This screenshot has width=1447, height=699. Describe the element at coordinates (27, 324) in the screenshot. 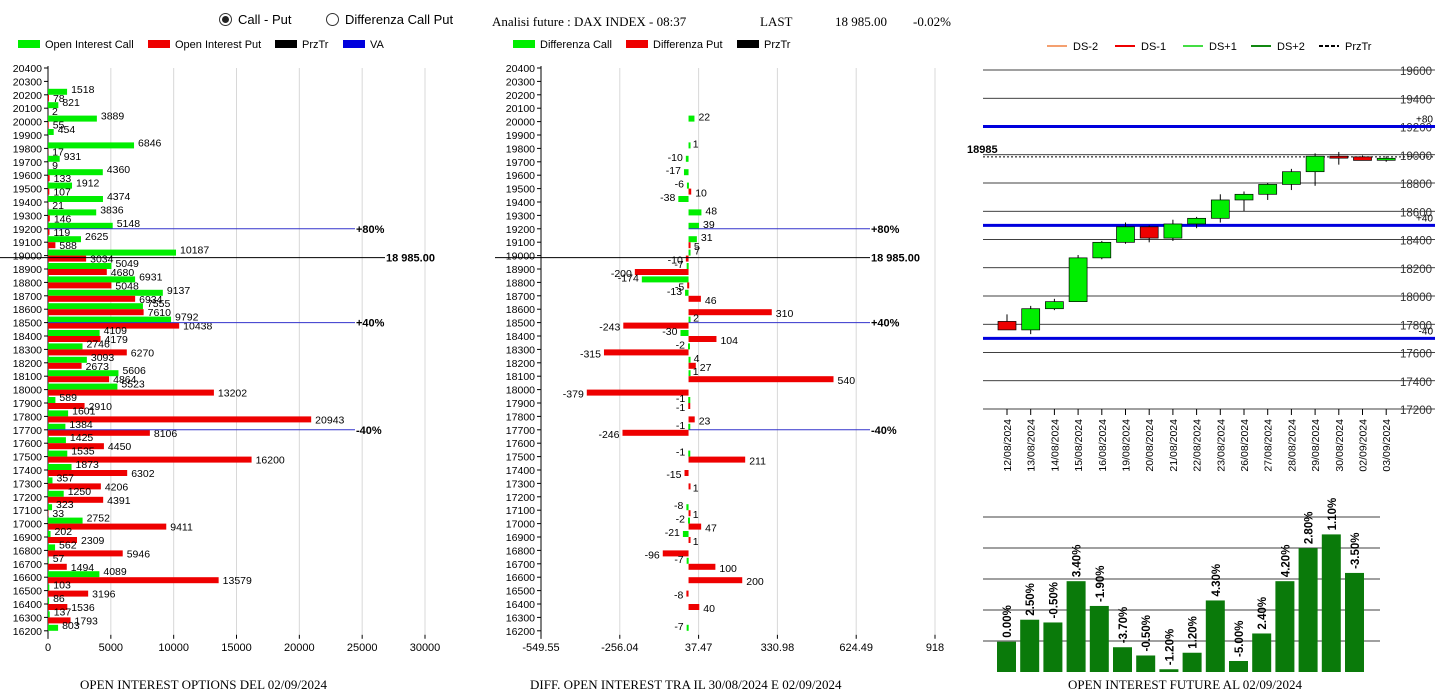

I see `y-tick-label: 18500` at that location.